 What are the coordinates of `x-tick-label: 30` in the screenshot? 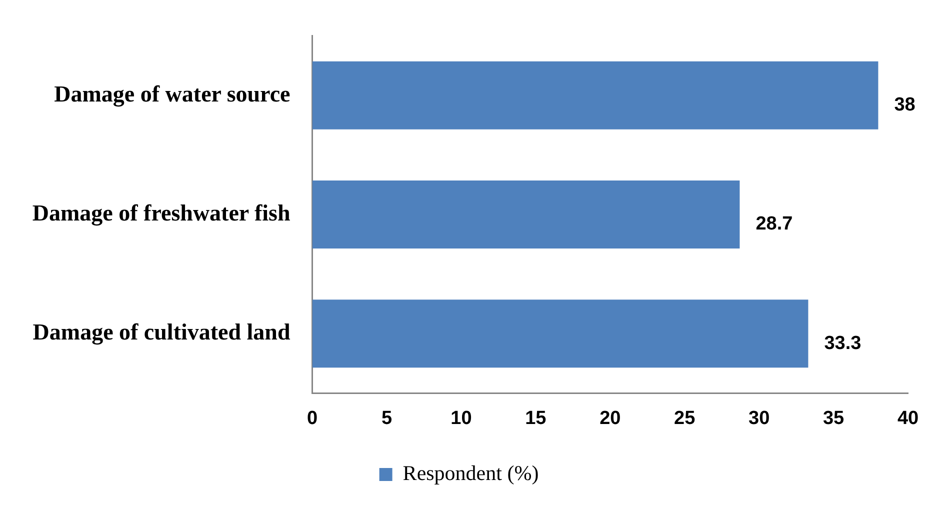 It's located at (759, 418).